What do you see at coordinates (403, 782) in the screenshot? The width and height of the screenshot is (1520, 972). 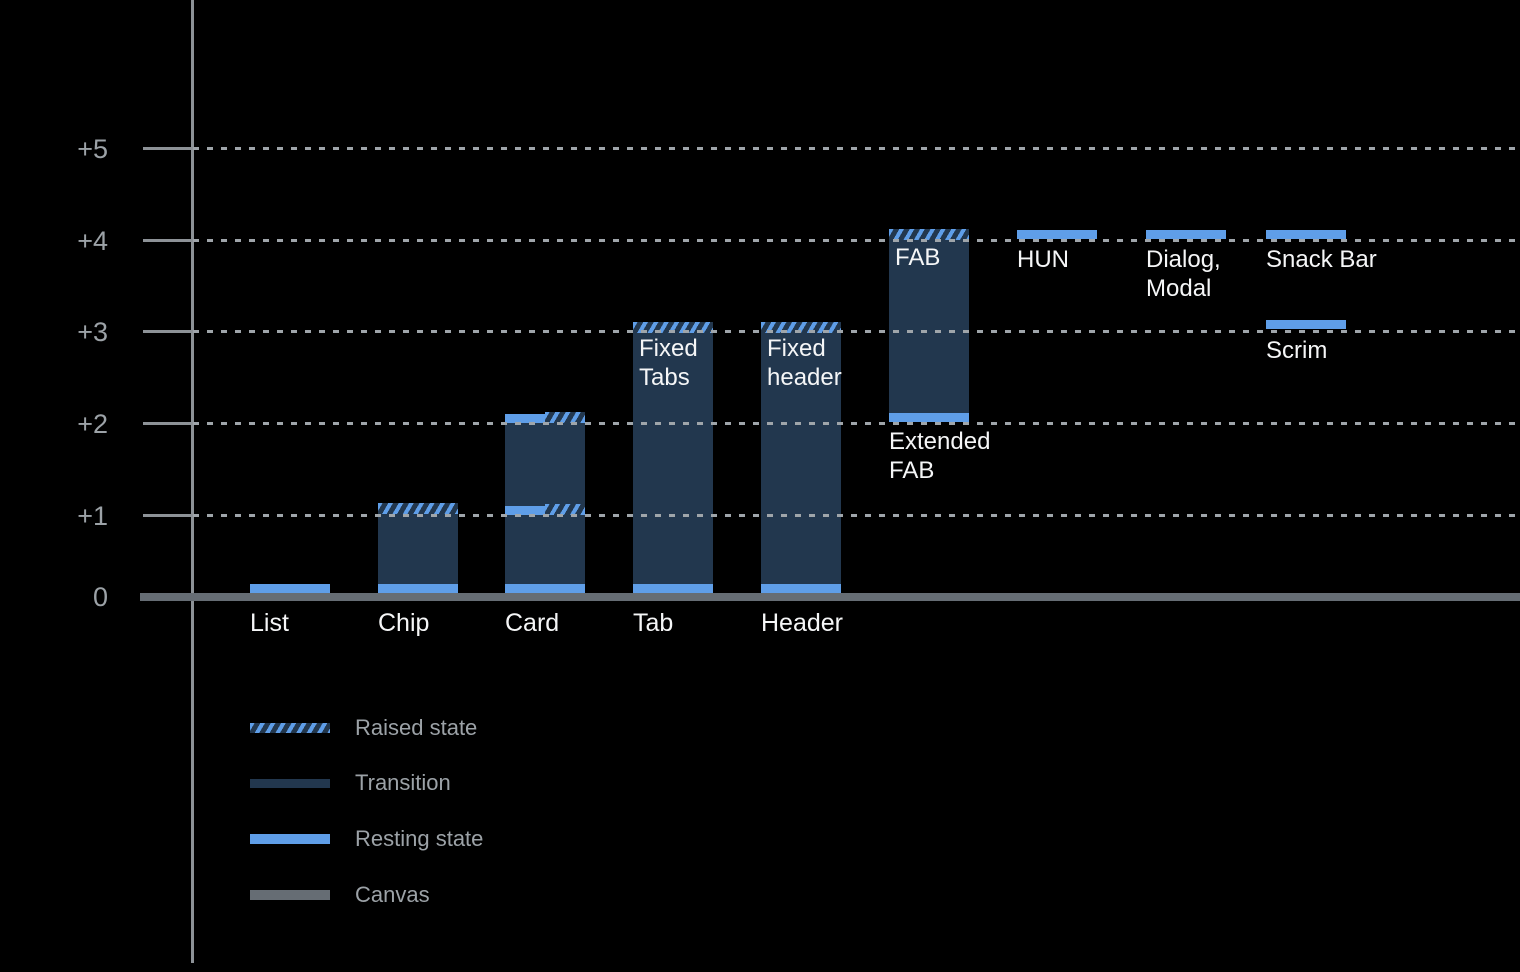 I see `legend-label: Transition` at bounding box center [403, 782].